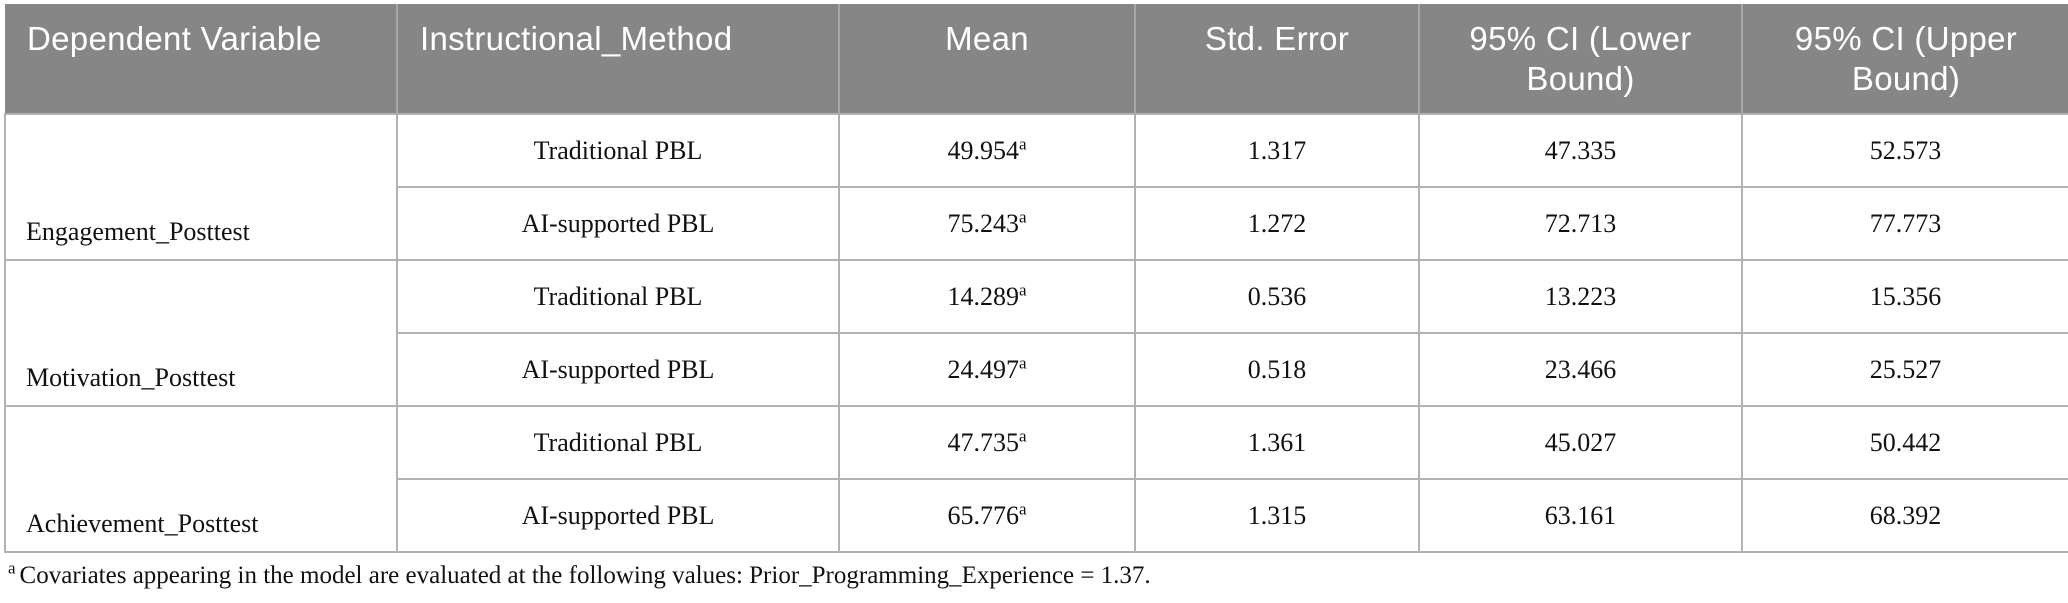 The width and height of the screenshot is (2068, 603). I want to click on cell-dependent-variable-engagement: Engagement_Posttest, so click(201, 187).